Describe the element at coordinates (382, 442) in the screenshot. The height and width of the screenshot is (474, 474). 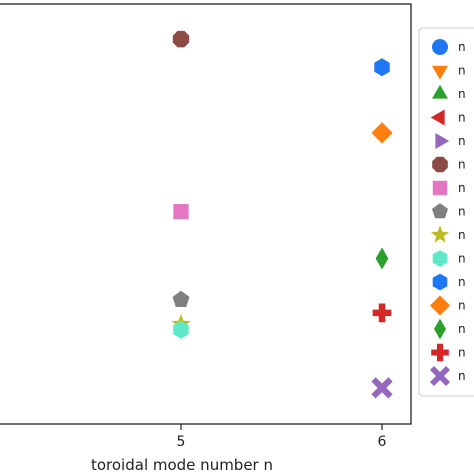
I see `x-tick-label-6: 6` at that location.